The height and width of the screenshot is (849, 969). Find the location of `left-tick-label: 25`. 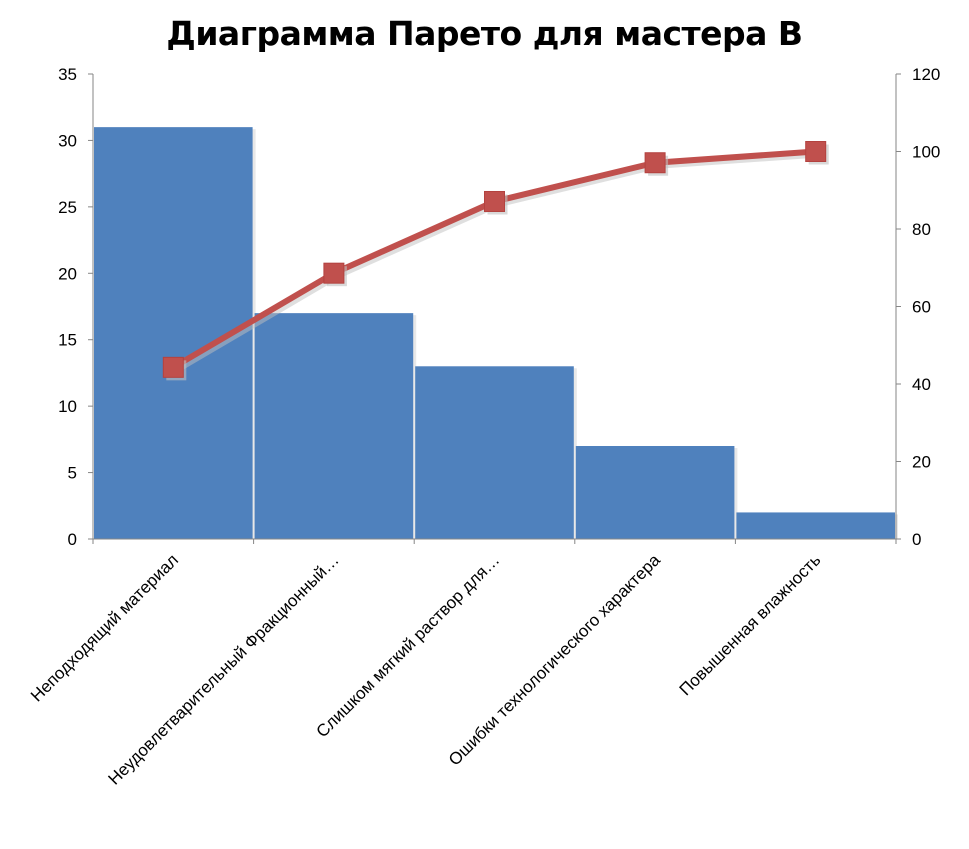

left-tick-label: 25 is located at coordinates (67, 207).